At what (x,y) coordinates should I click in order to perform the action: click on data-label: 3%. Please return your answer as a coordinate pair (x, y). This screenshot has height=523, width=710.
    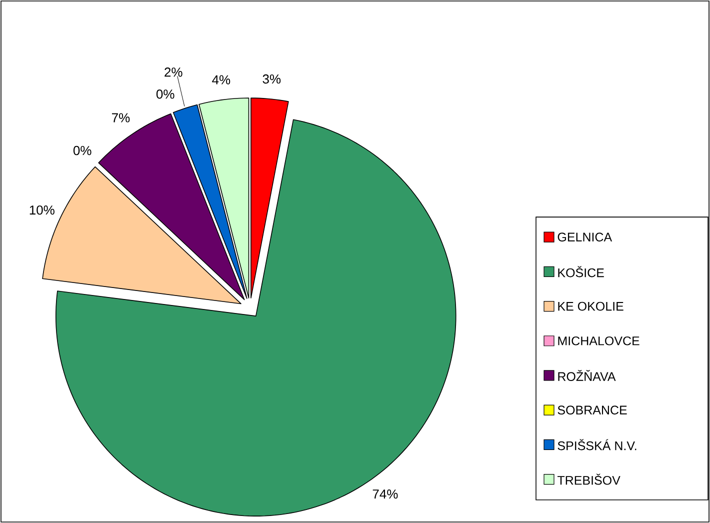
    Looking at the image, I should click on (271, 79).